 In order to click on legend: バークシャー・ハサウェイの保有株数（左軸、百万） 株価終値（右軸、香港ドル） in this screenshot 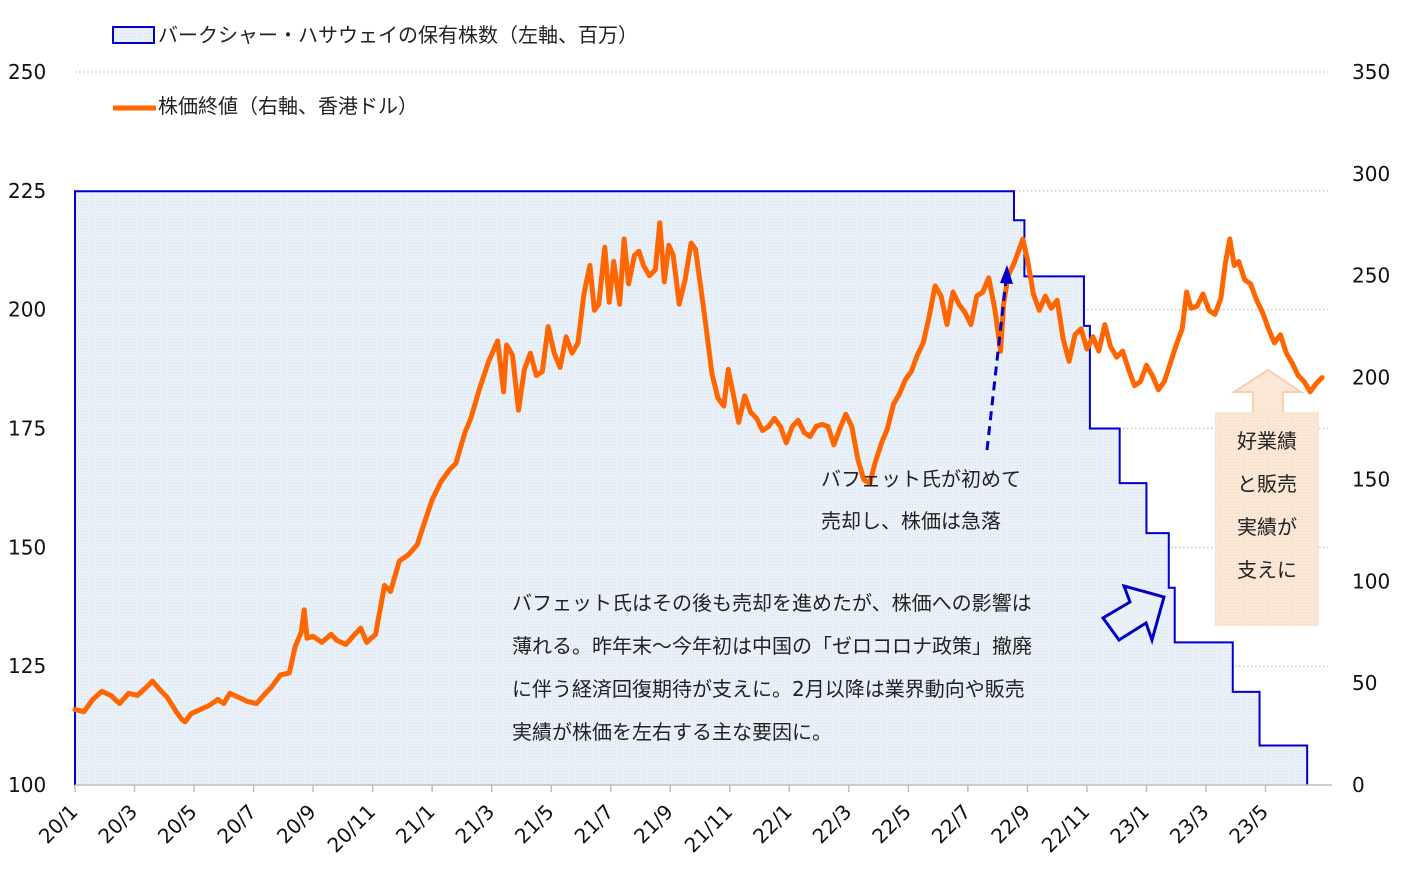, I will do `click(375, 70)`.